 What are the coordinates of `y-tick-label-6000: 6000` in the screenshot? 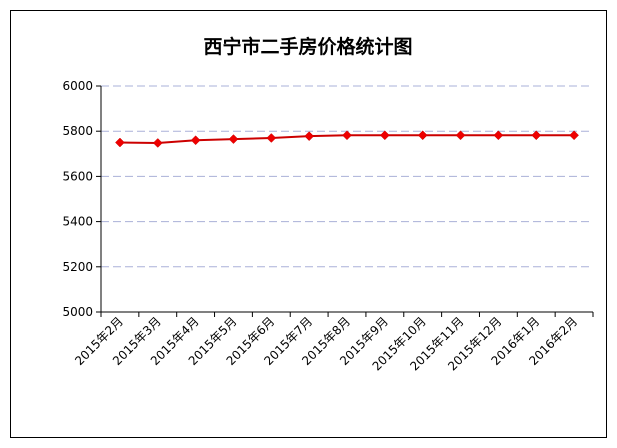 It's located at (77, 86).